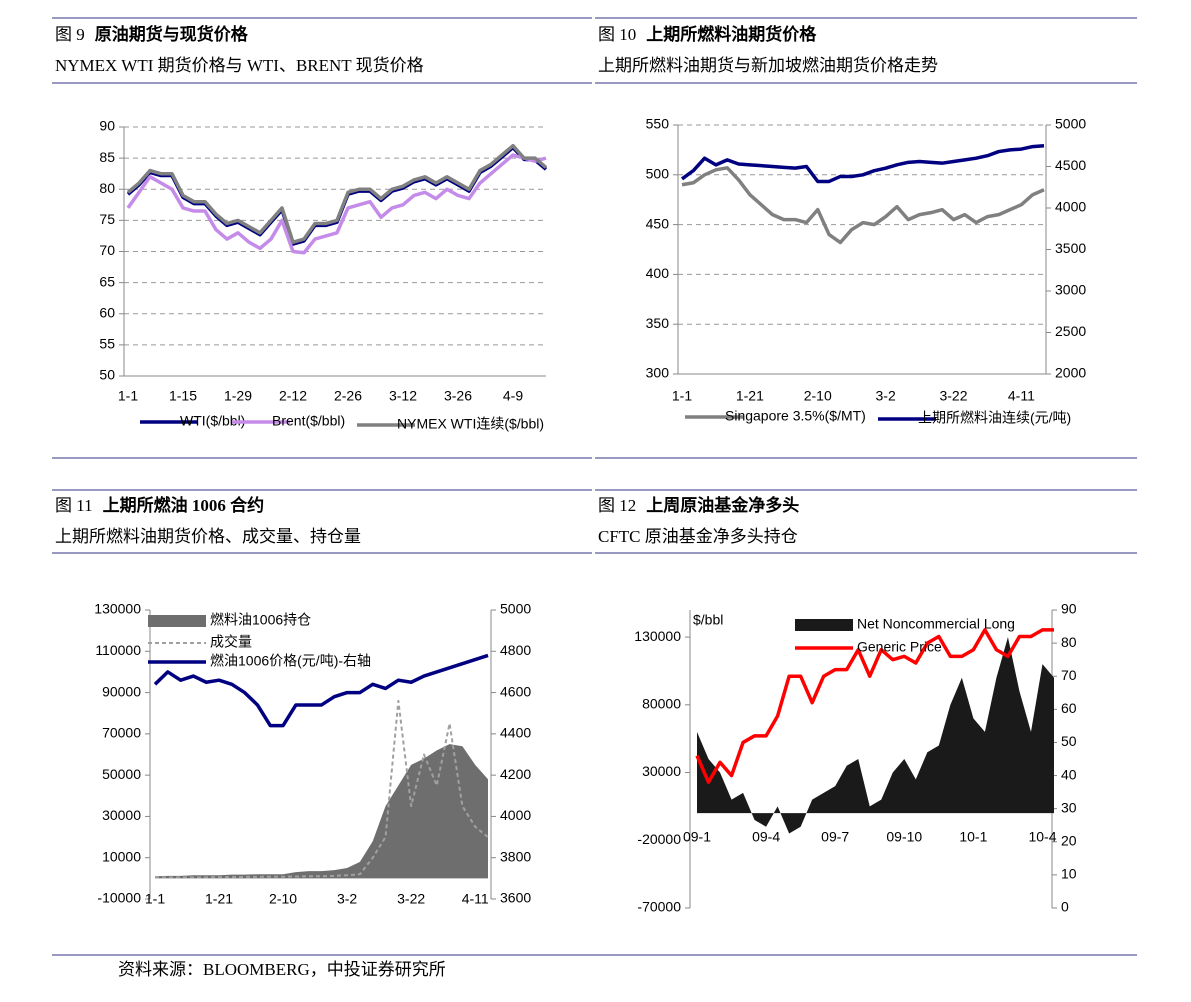 This screenshot has height=1002, width=1191. What do you see at coordinates (183, 396) in the screenshot?
I see `x-tick-label: 1-15` at bounding box center [183, 396].